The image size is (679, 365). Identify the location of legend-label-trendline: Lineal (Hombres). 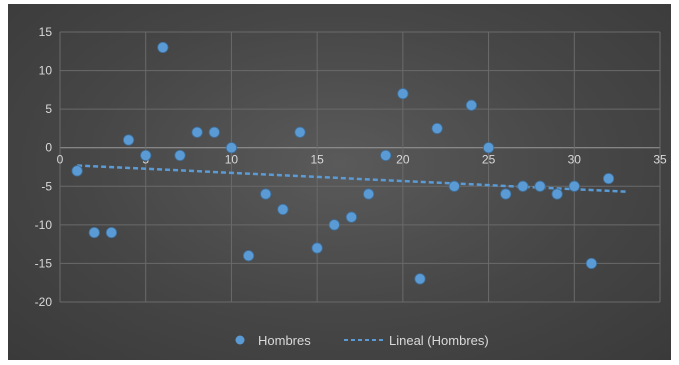
(439, 340).